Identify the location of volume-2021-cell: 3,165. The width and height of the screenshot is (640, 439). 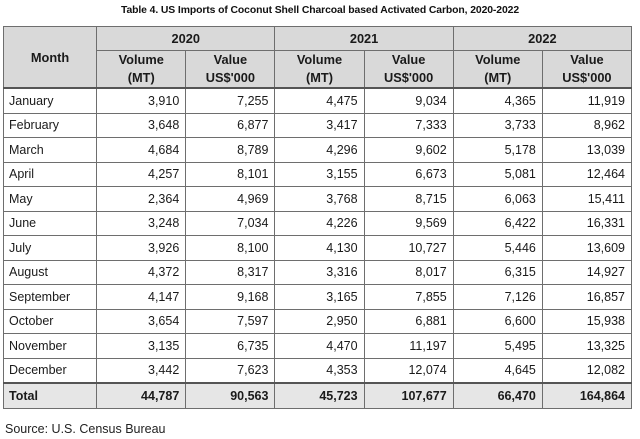
(319, 297).